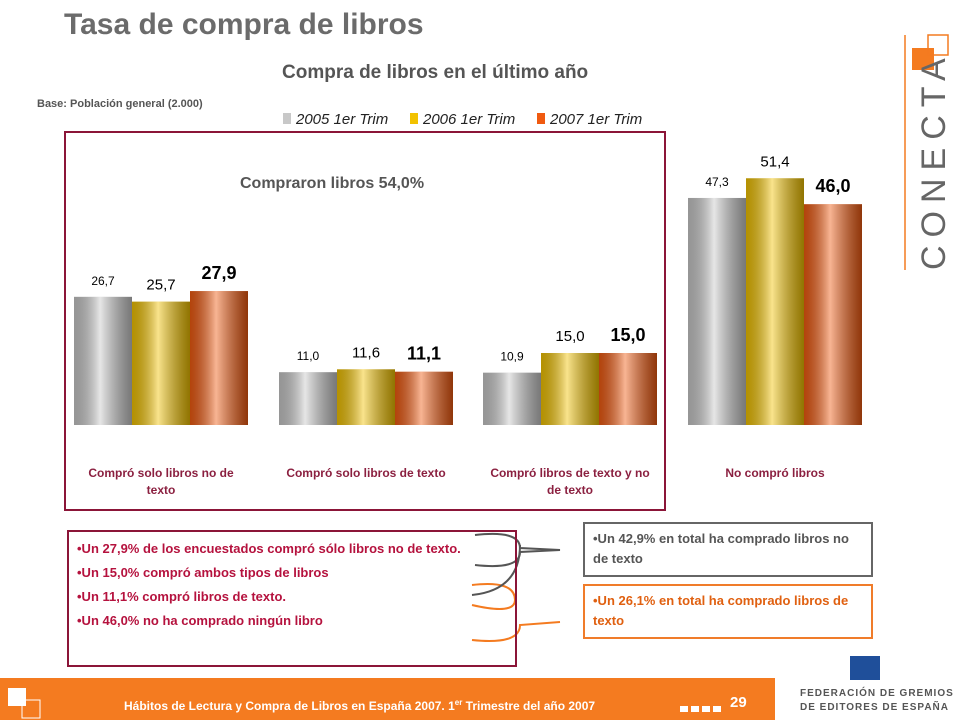  What do you see at coordinates (458, 702) in the screenshot?
I see `footer-sup: er` at bounding box center [458, 702].